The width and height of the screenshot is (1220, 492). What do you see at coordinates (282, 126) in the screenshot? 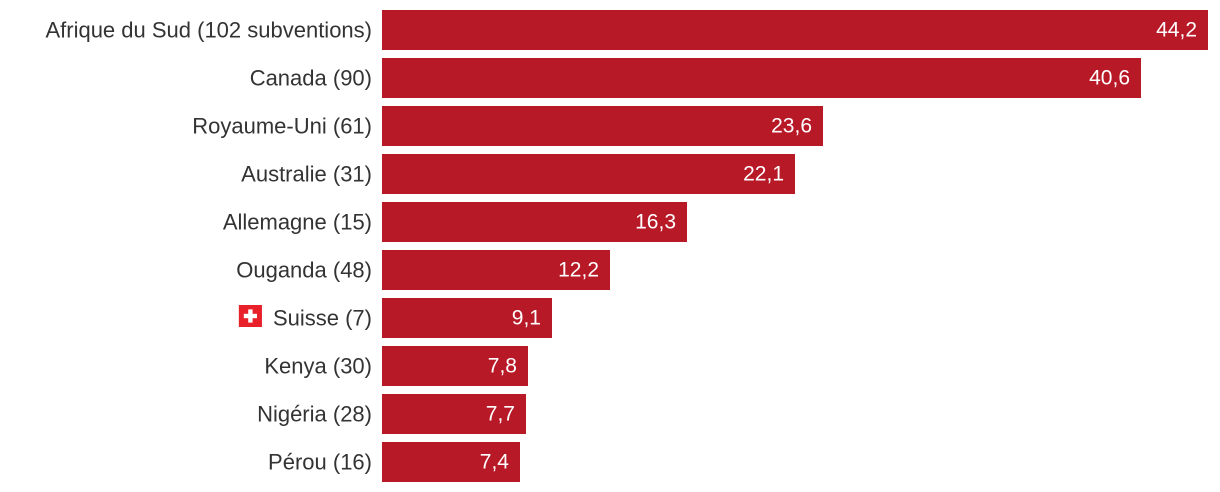
I see `category-label: Royaume-Uni (61)` at bounding box center [282, 126].